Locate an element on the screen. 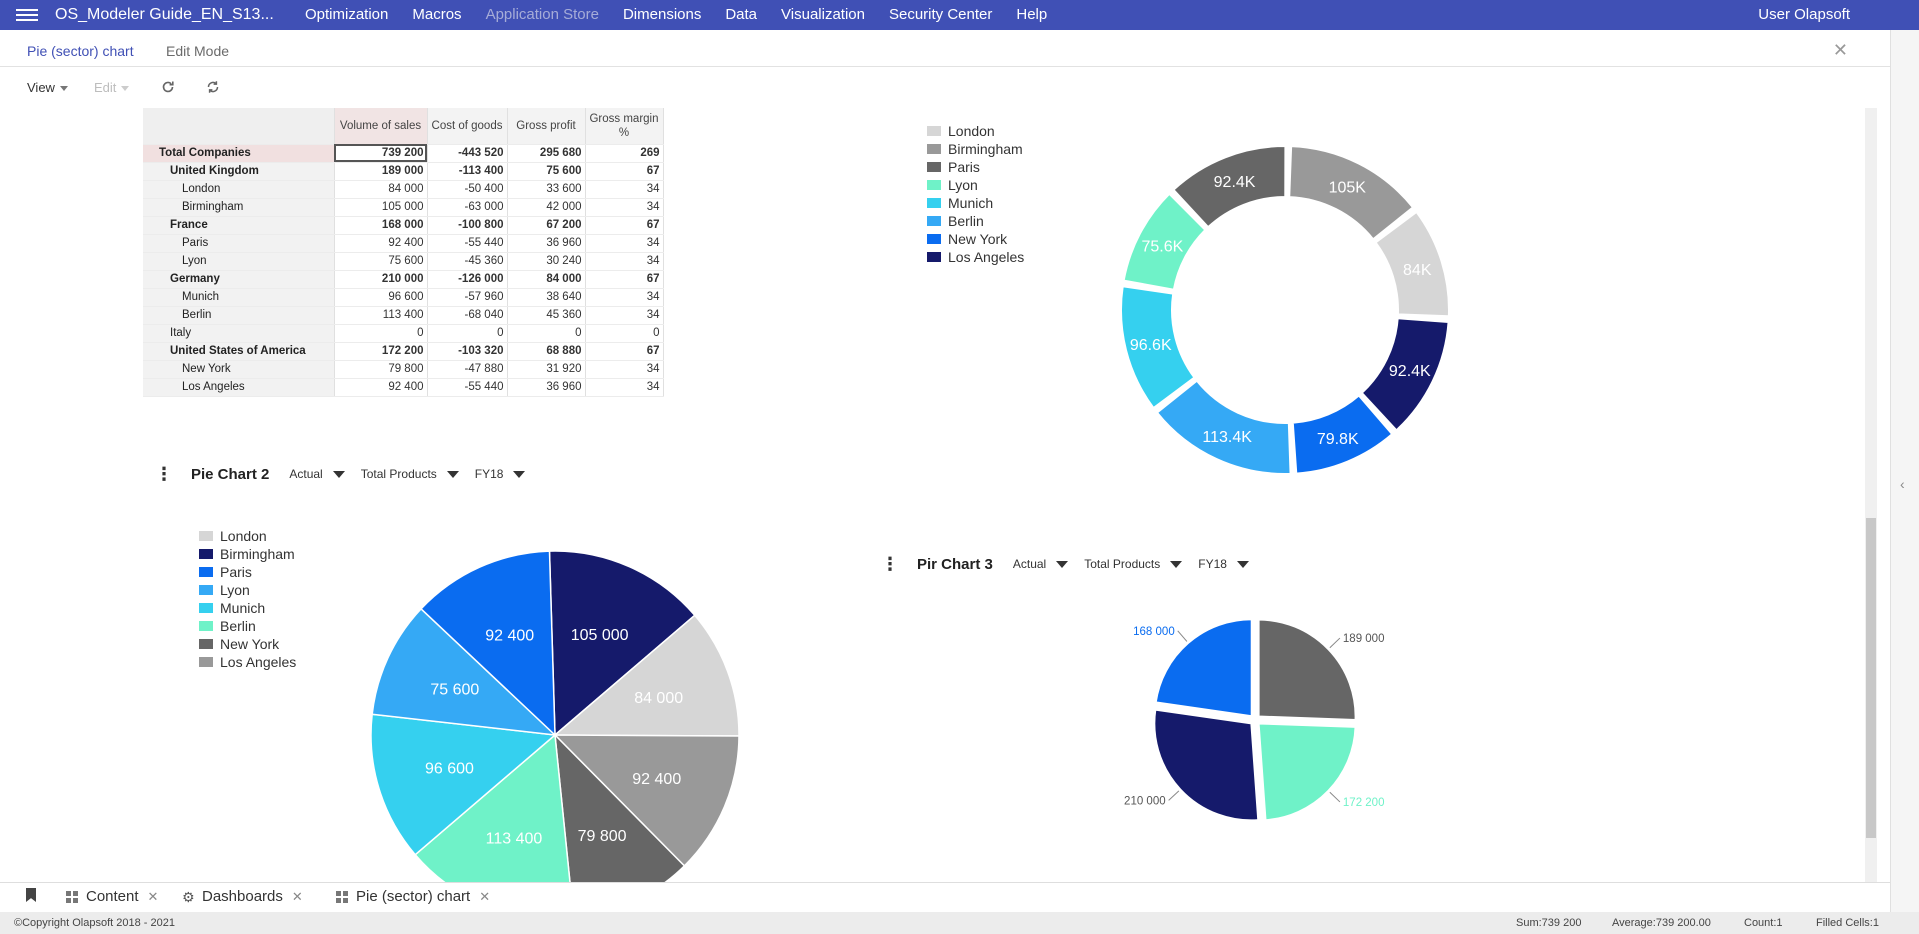 The image size is (1919, 934). table-cell: 295 680 is located at coordinates (546, 153).